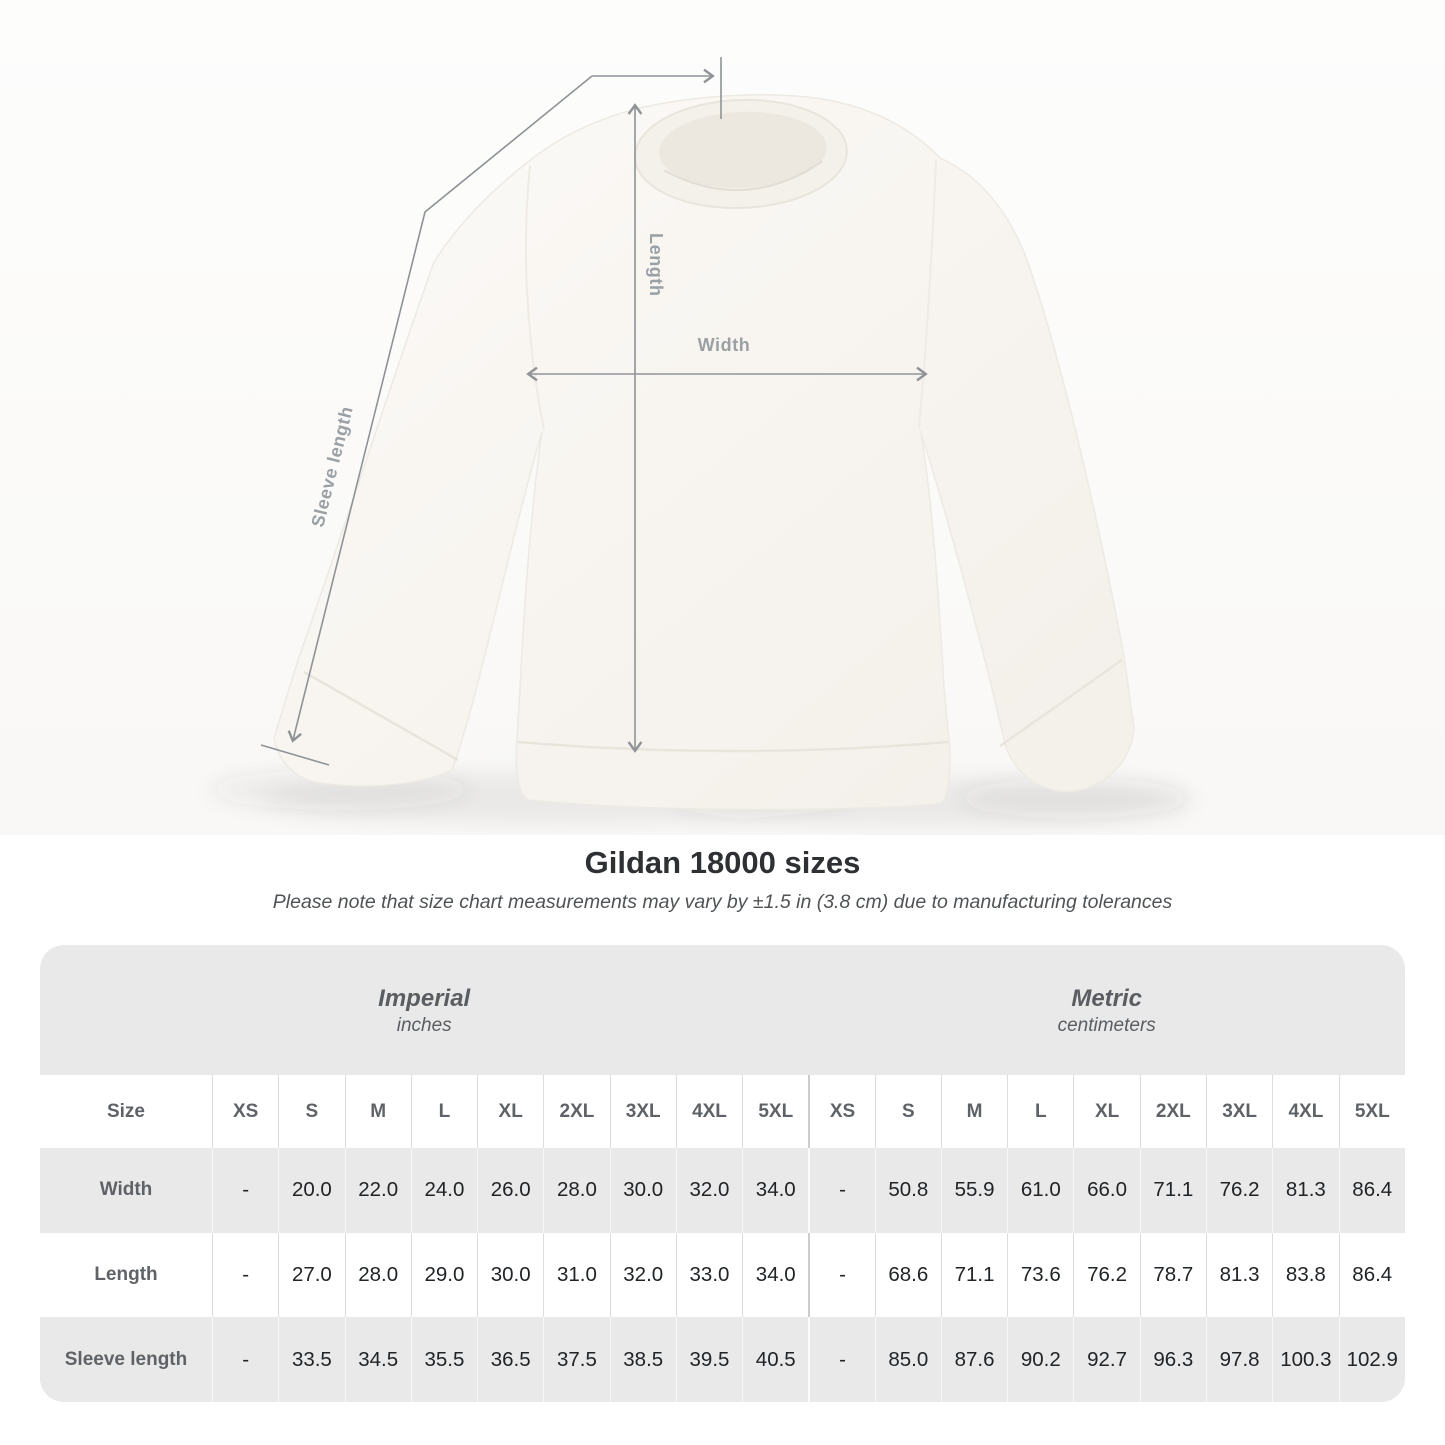 The image size is (1445, 1445). I want to click on measurement-cell: 36.5, so click(510, 1359).